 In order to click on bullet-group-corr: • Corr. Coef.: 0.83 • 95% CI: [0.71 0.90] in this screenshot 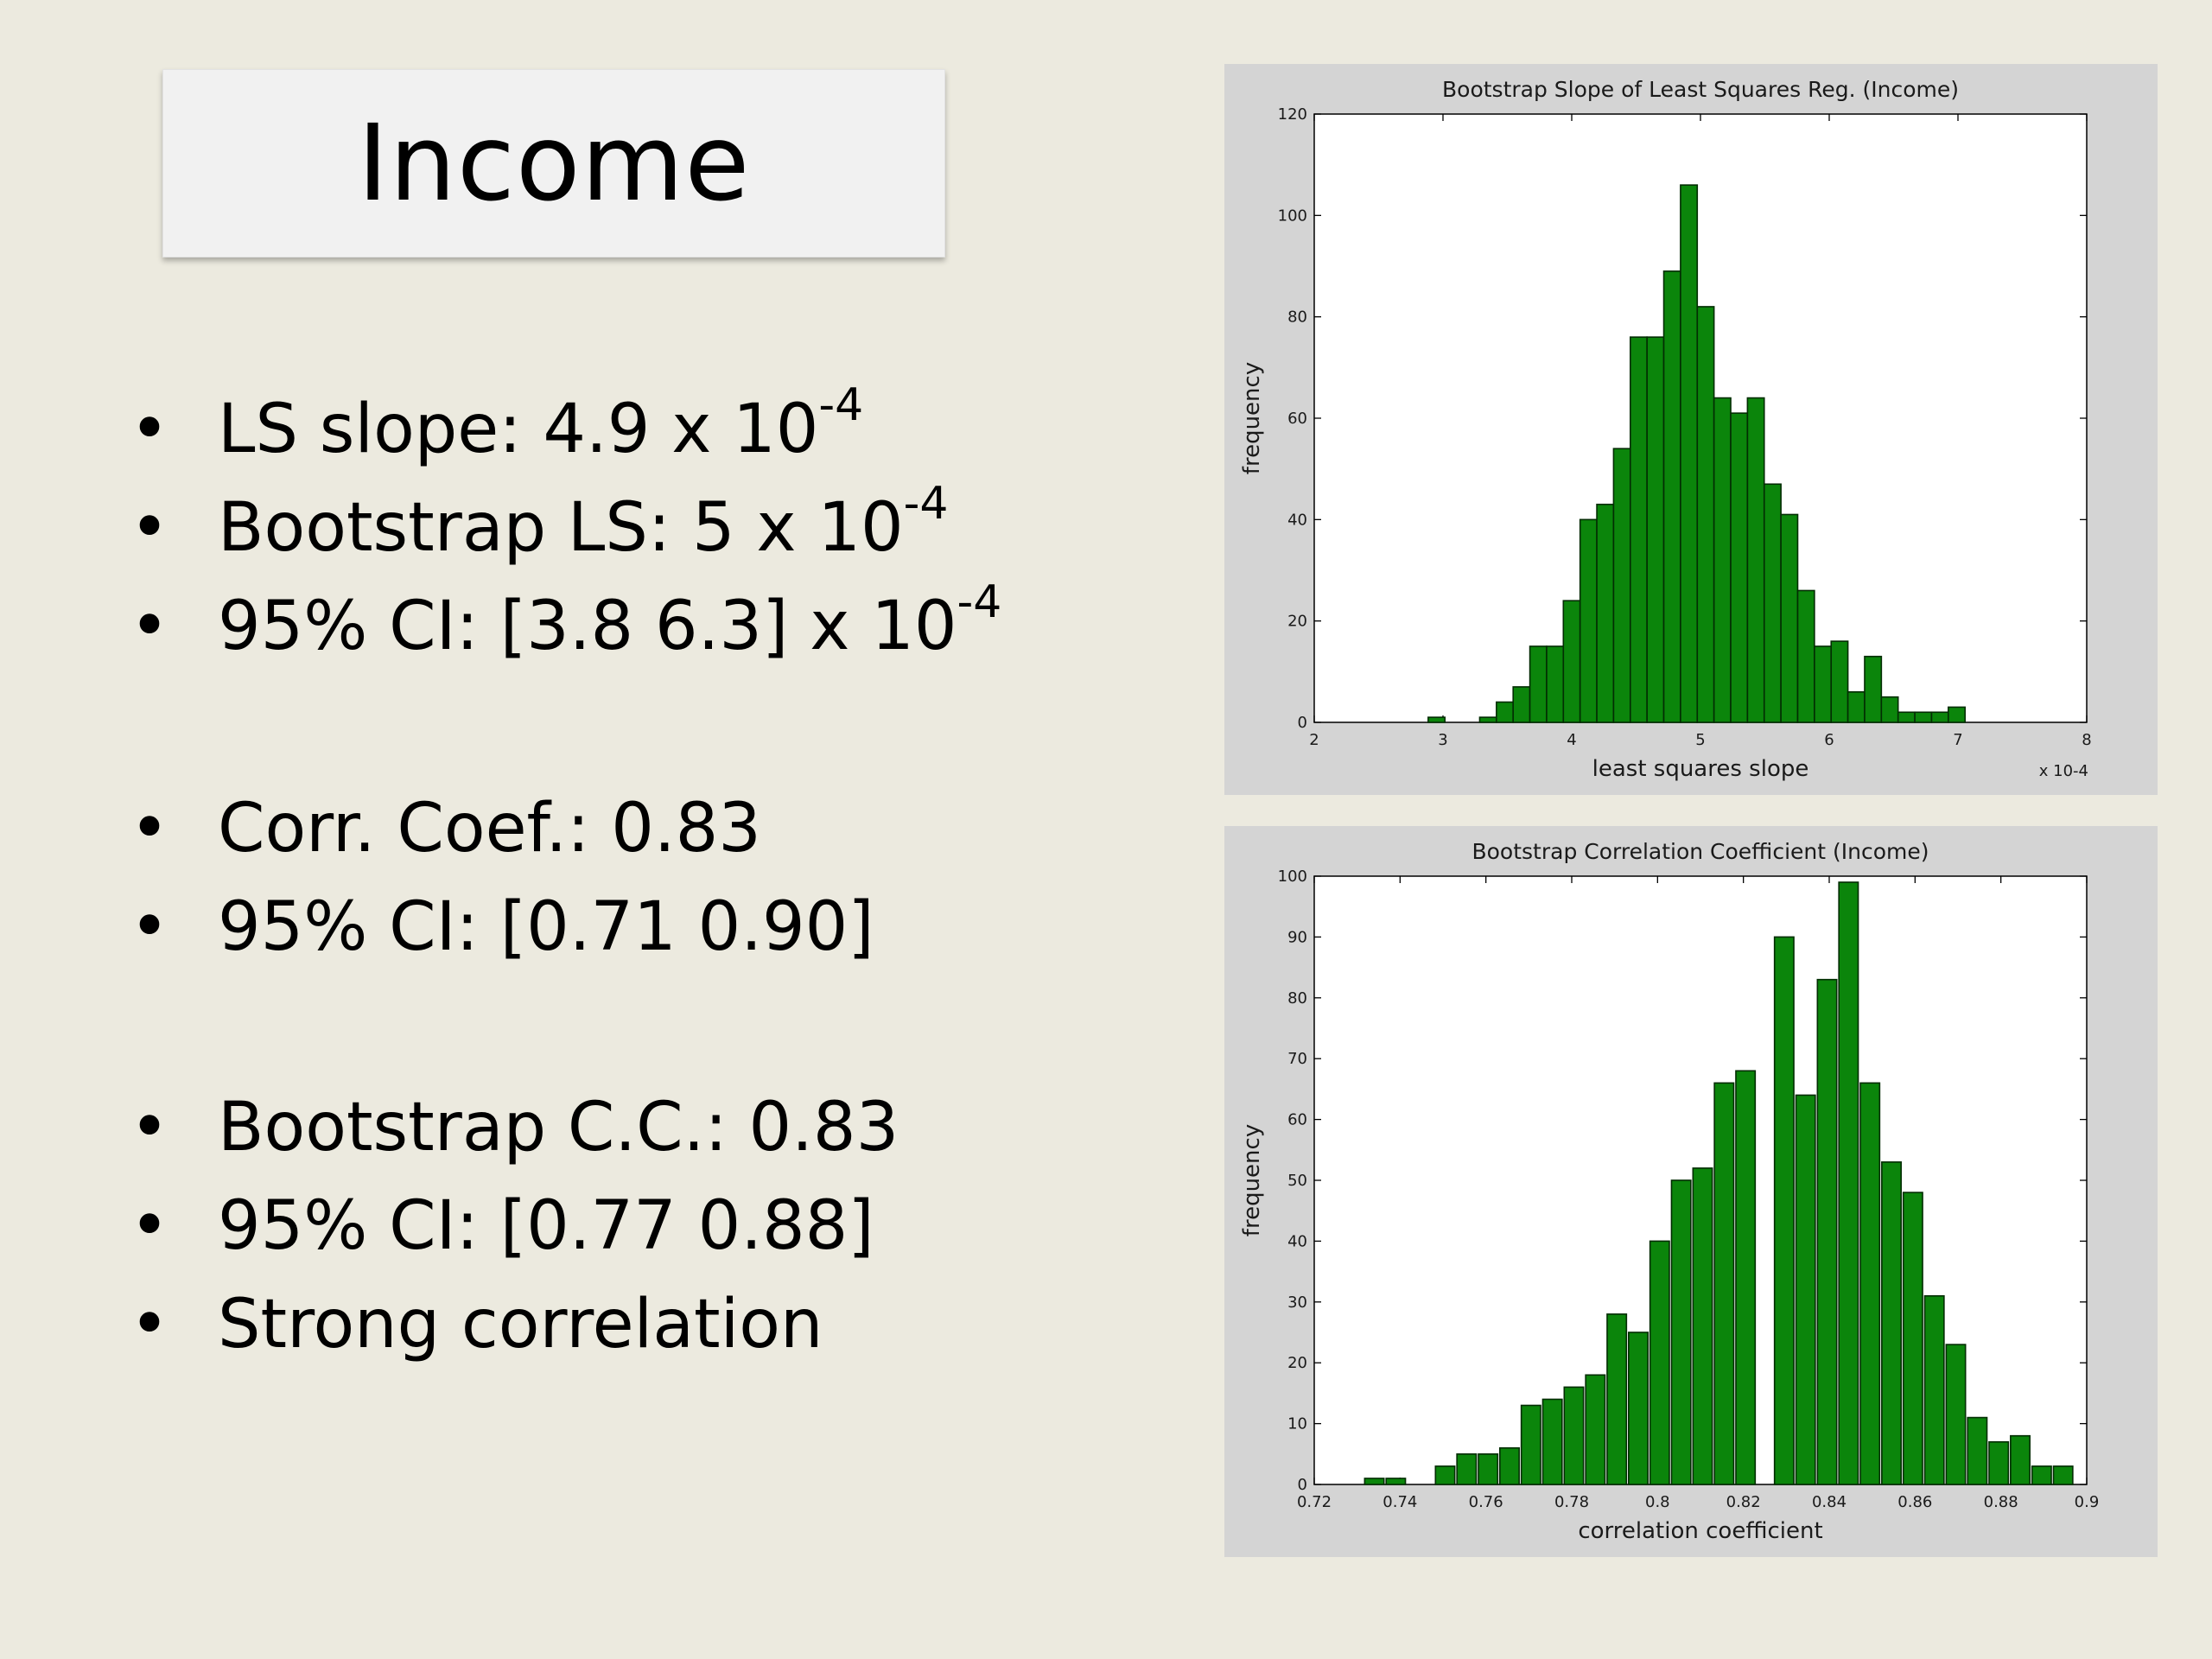, I will do `click(502, 877)`.